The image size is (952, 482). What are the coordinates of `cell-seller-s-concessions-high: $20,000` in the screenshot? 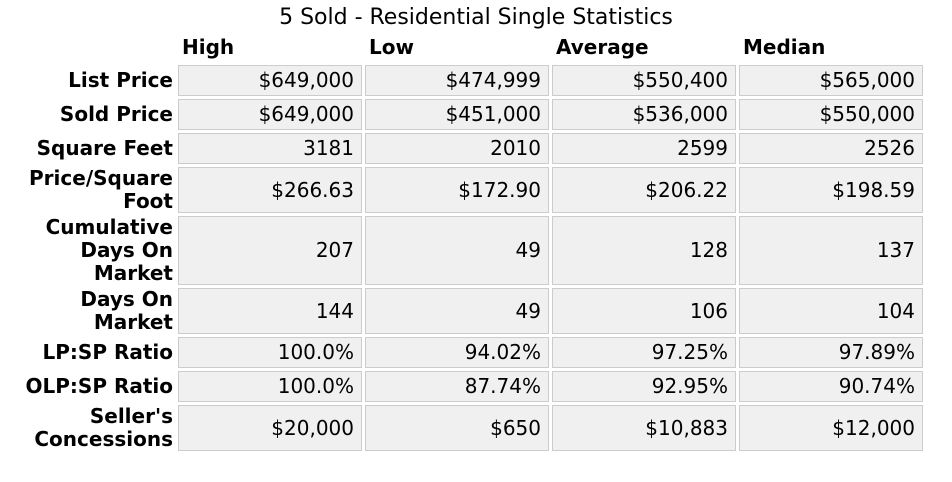 It's located at (270, 428).